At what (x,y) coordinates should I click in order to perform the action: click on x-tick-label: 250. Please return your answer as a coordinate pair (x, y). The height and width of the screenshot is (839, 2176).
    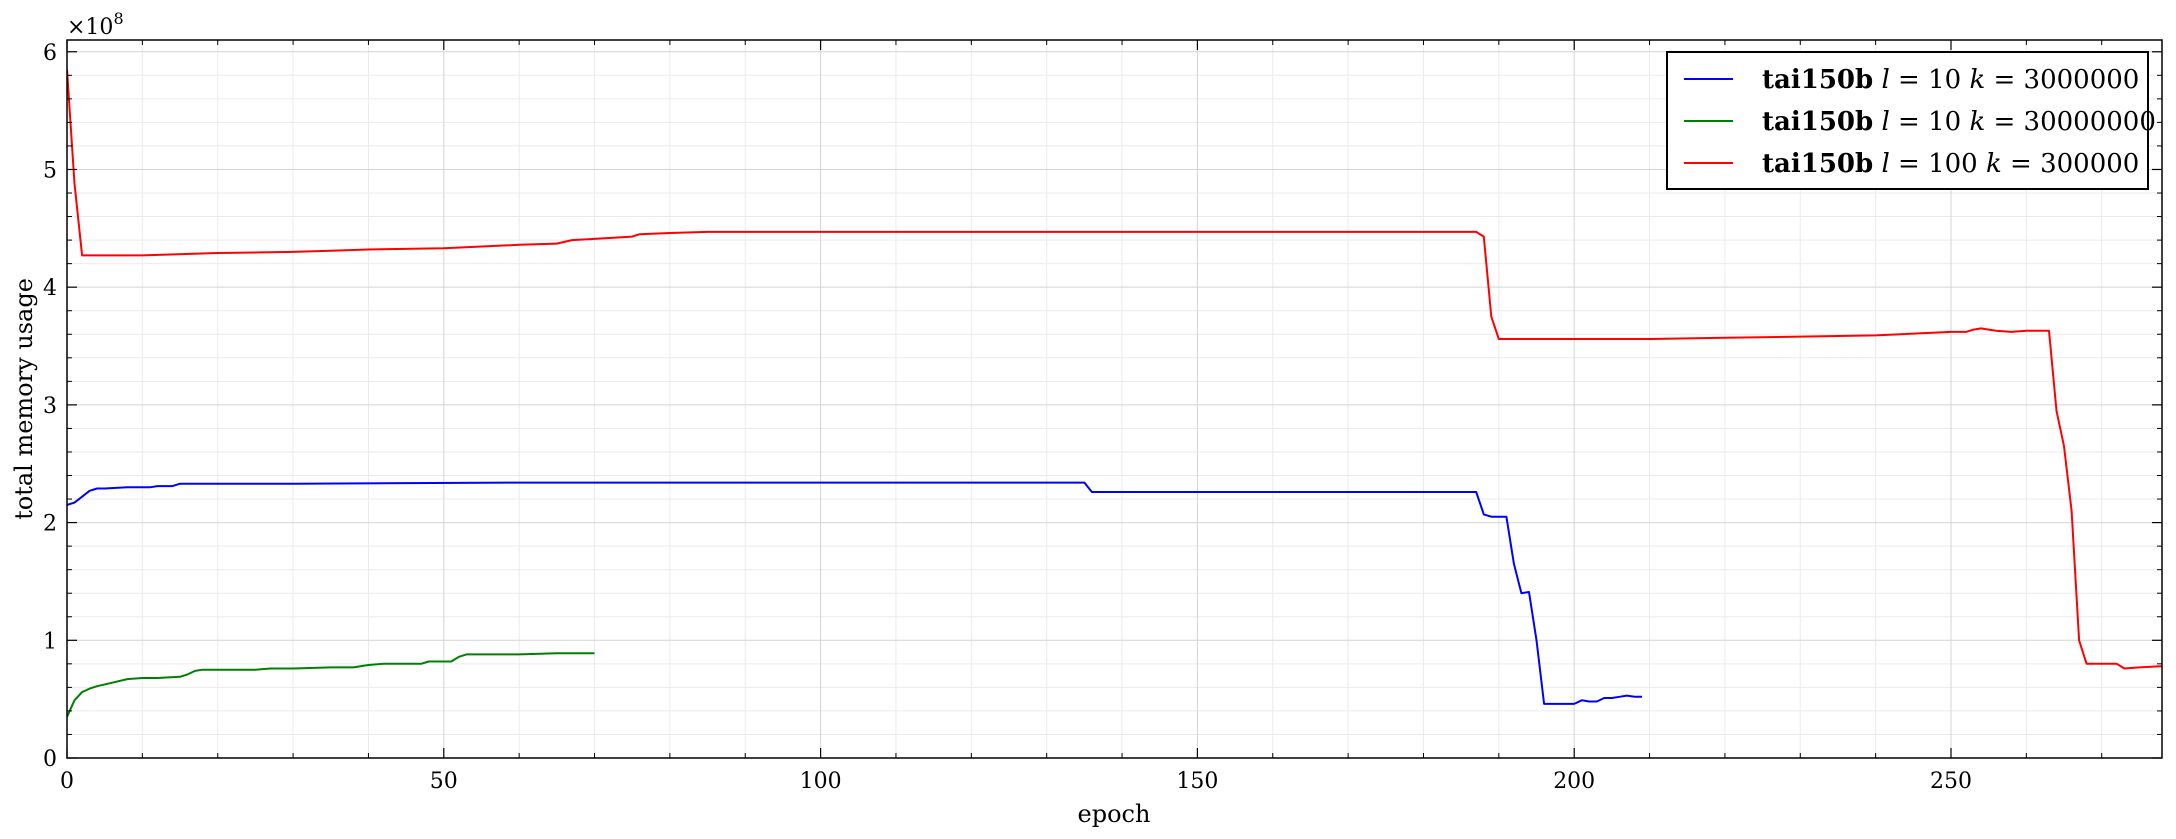
    Looking at the image, I should click on (1951, 781).